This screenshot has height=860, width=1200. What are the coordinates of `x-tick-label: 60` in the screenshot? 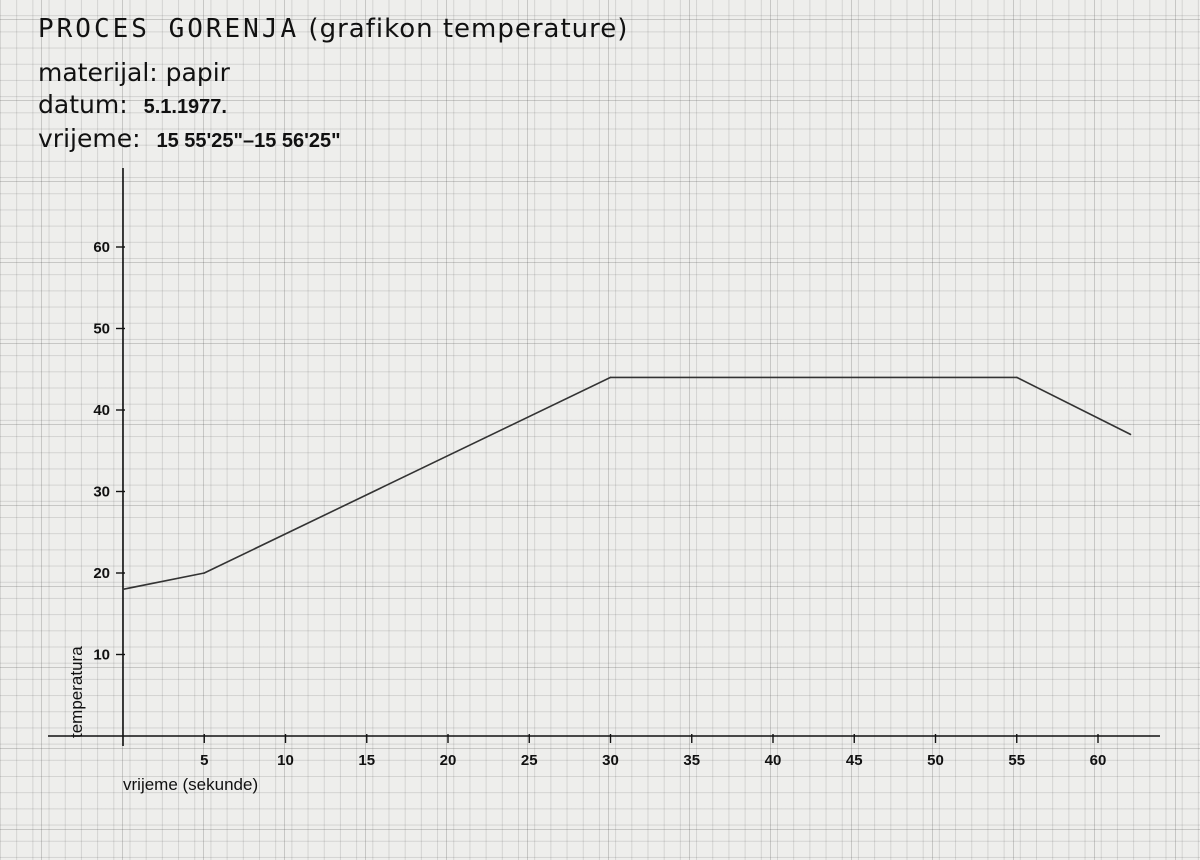 It's located at (1098, 760).